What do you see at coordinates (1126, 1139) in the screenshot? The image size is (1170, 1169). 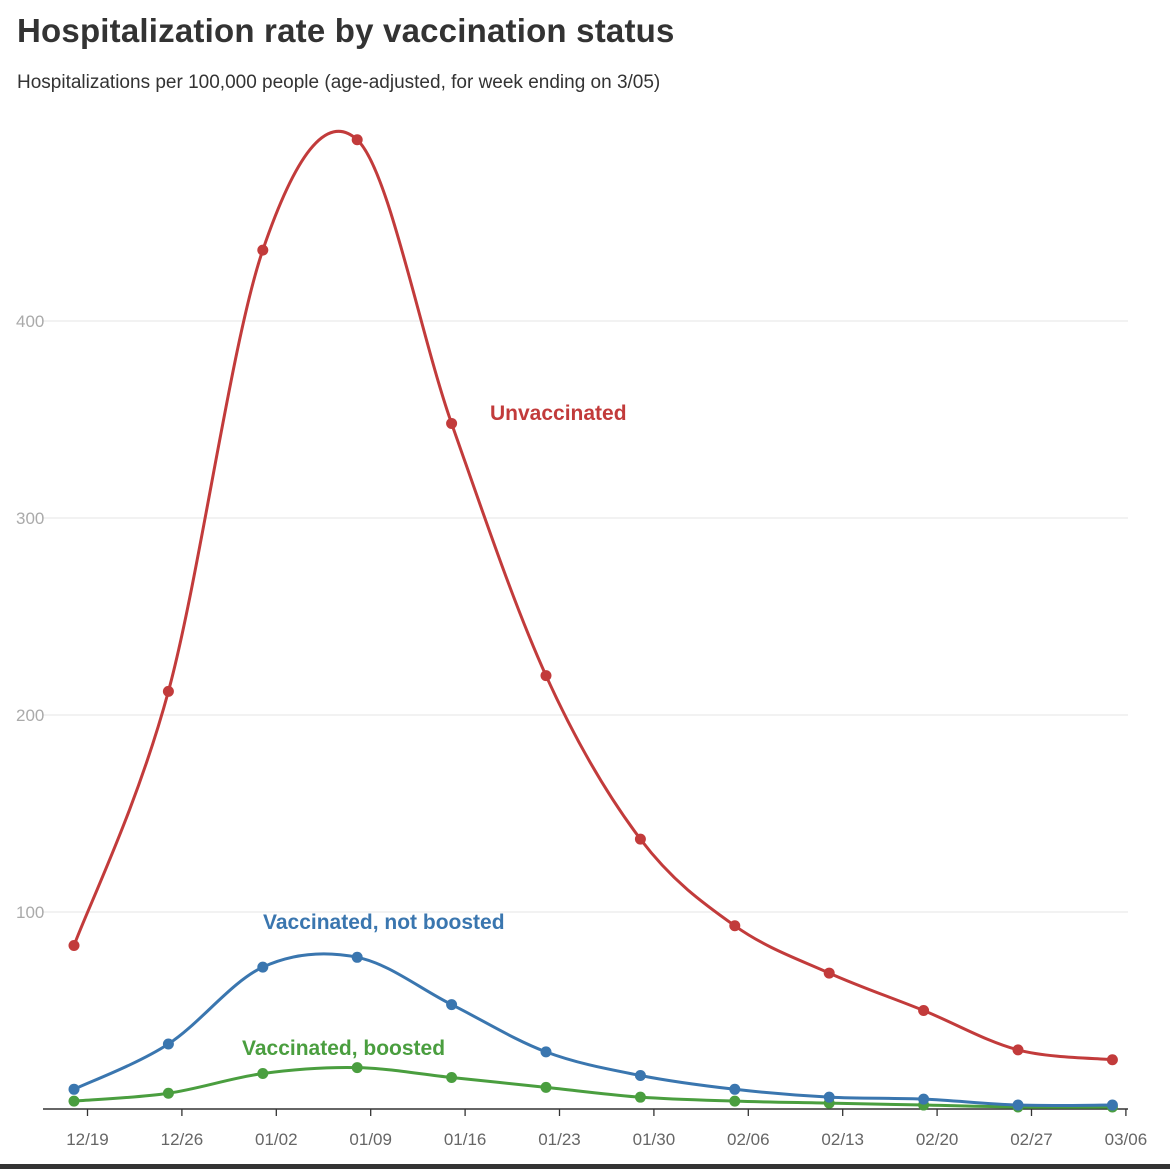 I see `x-tick-label: 03/06` at bounding box center [1126, 1139].